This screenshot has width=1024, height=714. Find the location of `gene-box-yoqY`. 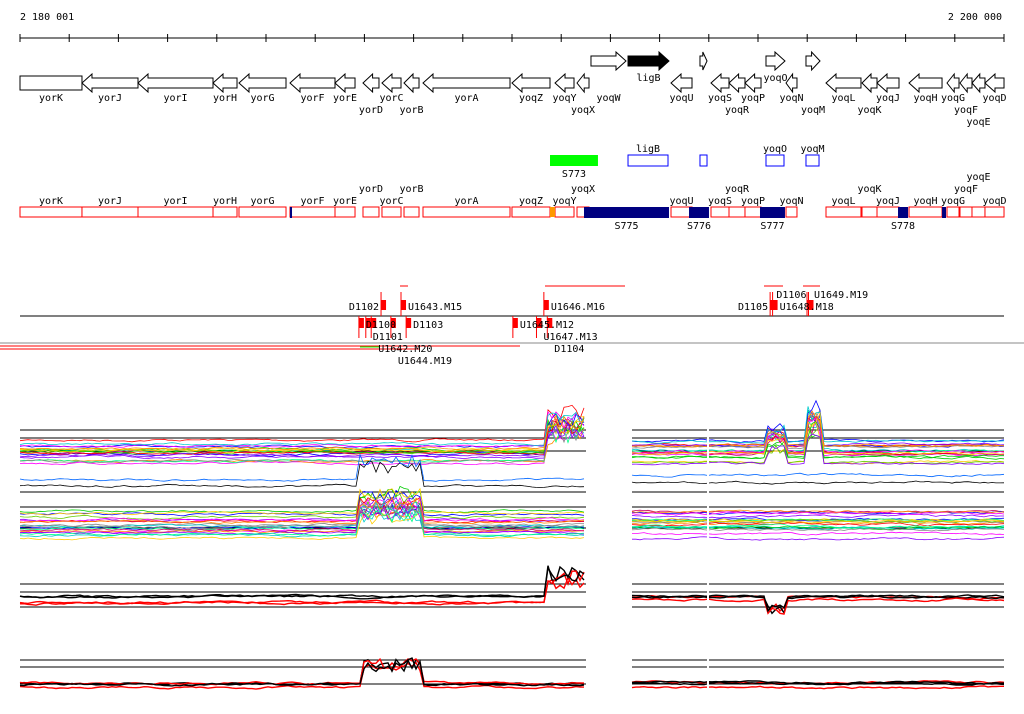

gene-box-yoqY is located at coordinates (564, 212).